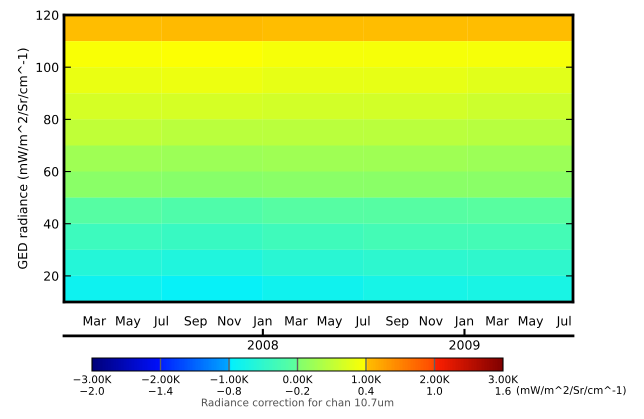 This screenshot has width=644, height=419. What do you see at coordinates (51, 276) in the screenshot?
I see `y-tick-label: 20` at bounding box center [51, 276].